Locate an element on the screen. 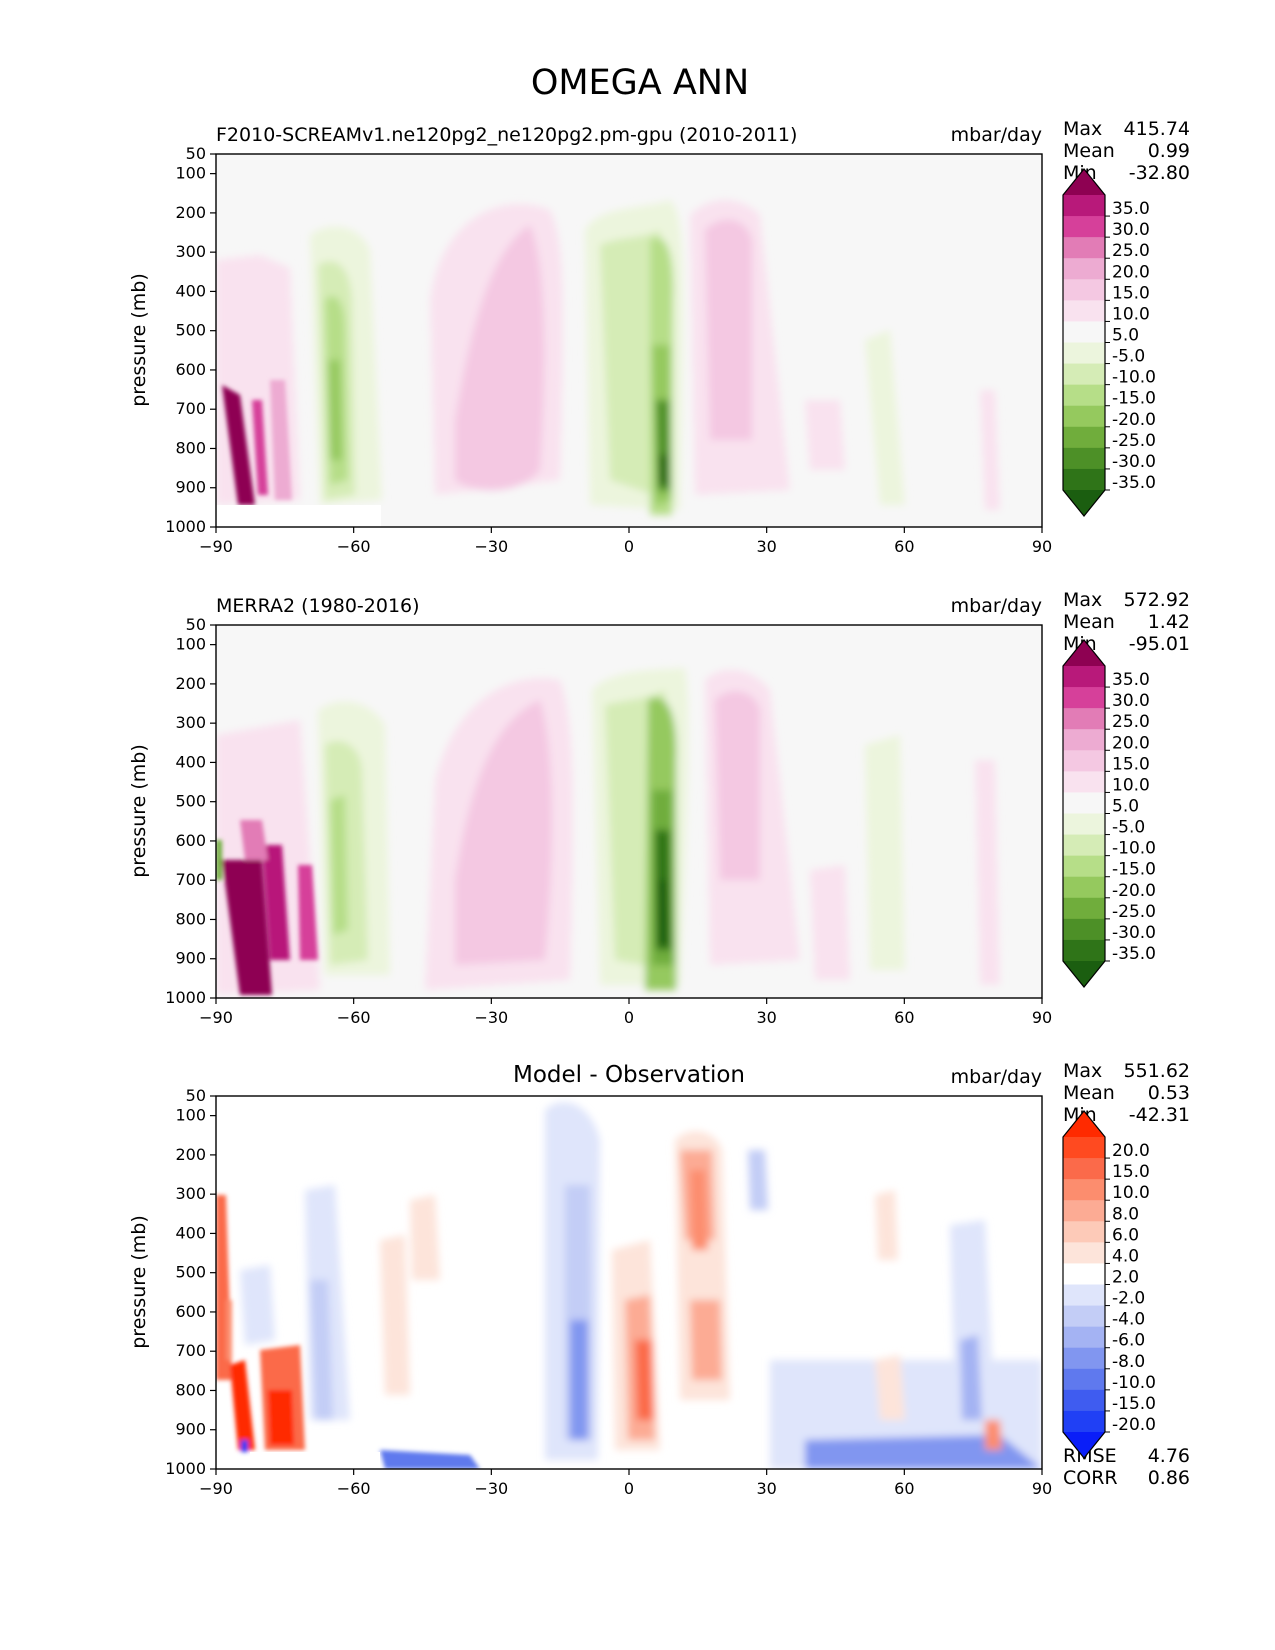 The height and width of the screenshot is (1650, 1275). colorbar-level-label: 35.0 is located at coordinates (1131, 680).